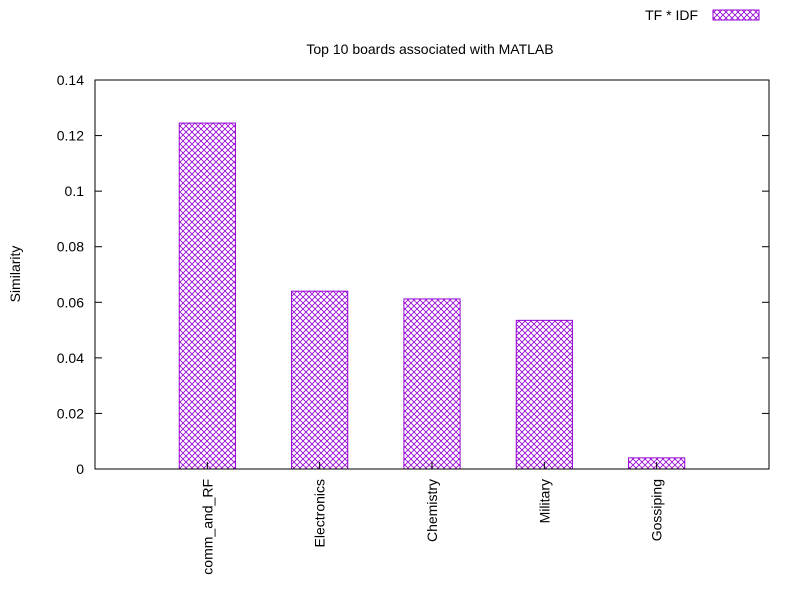 The image size is (800, 600). I want to click on x-tick-label: Gossiping, so click(657, 510).